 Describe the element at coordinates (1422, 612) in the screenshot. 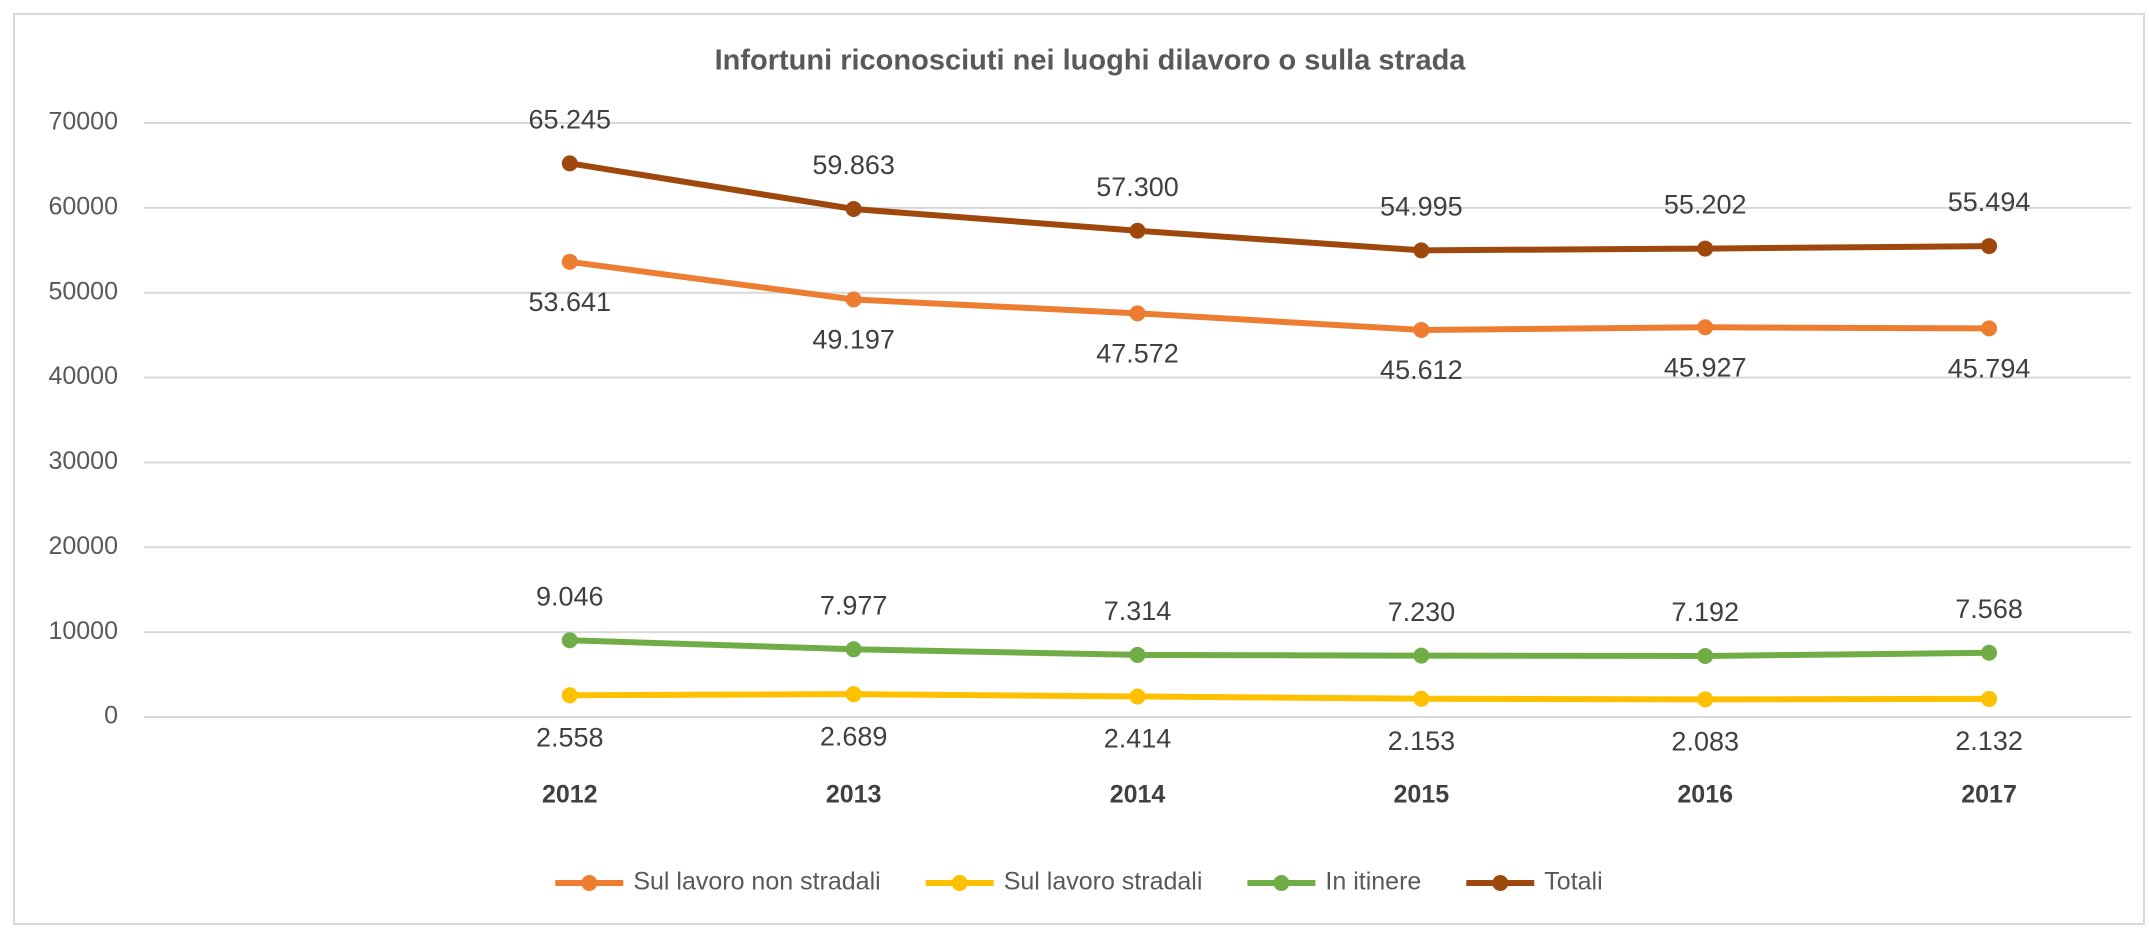

I see `data-label: 7.230` at that location.